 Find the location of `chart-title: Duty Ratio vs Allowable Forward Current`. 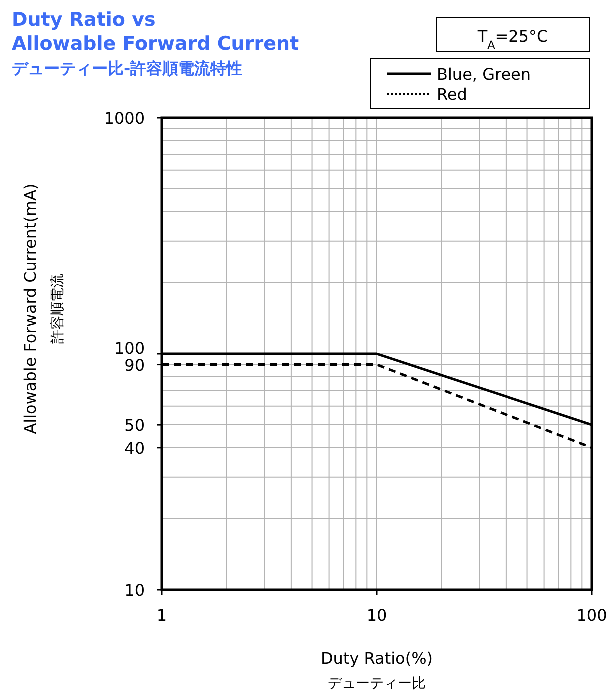

chart-title: Duty Ratio vs Allowable Forward Current is located at coordinates (156, 32).